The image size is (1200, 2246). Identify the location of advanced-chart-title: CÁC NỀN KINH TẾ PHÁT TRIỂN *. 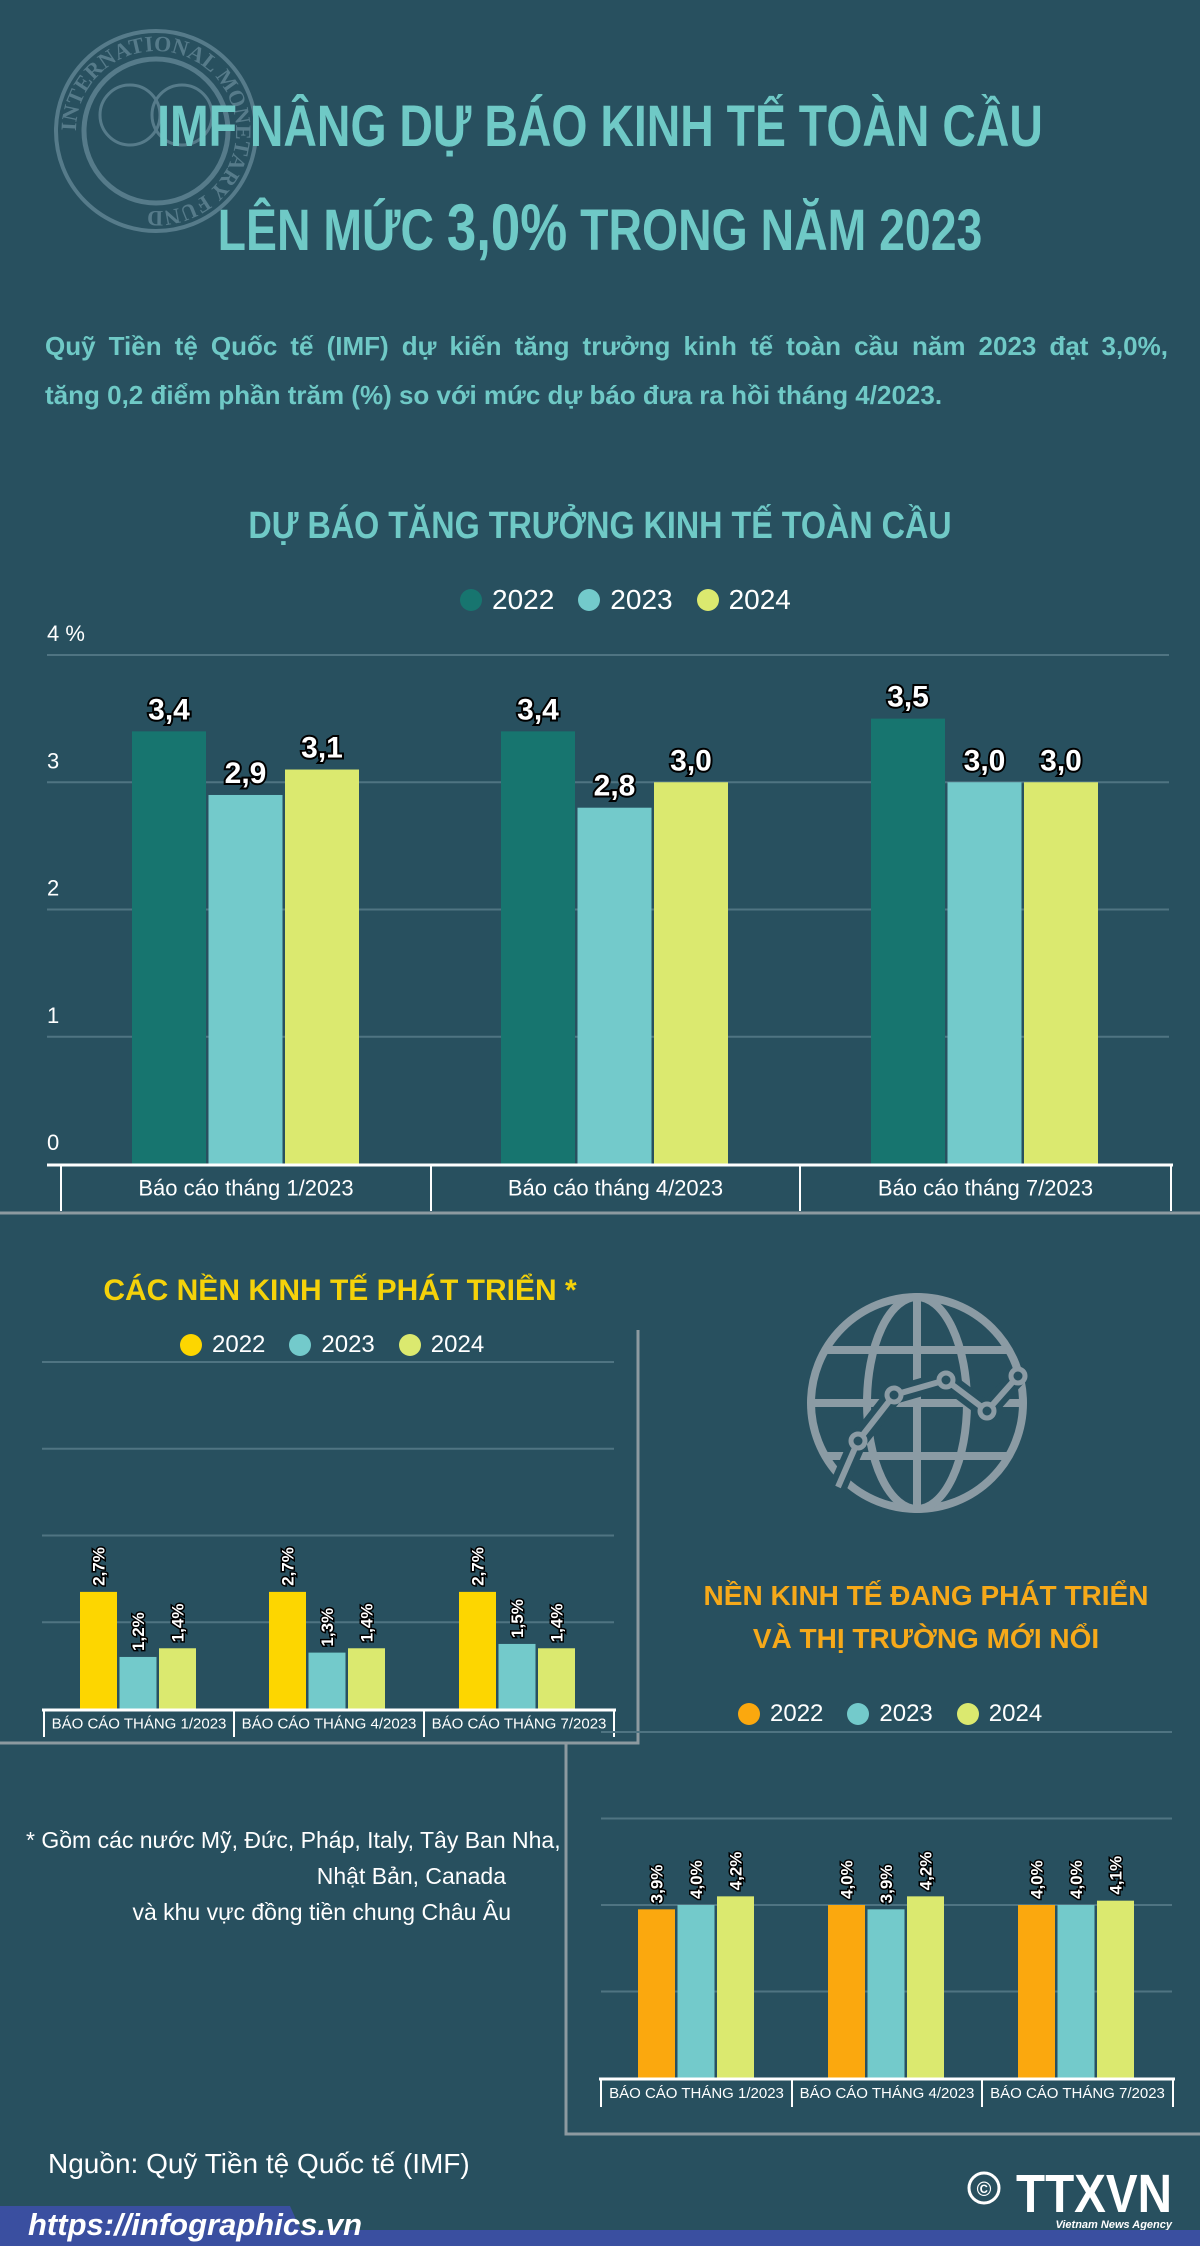
(340, 1290).